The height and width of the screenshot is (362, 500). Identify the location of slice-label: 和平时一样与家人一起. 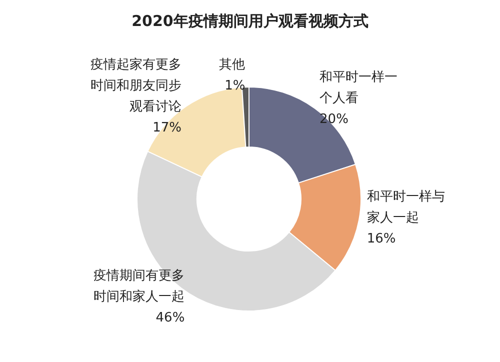
(405, 207).